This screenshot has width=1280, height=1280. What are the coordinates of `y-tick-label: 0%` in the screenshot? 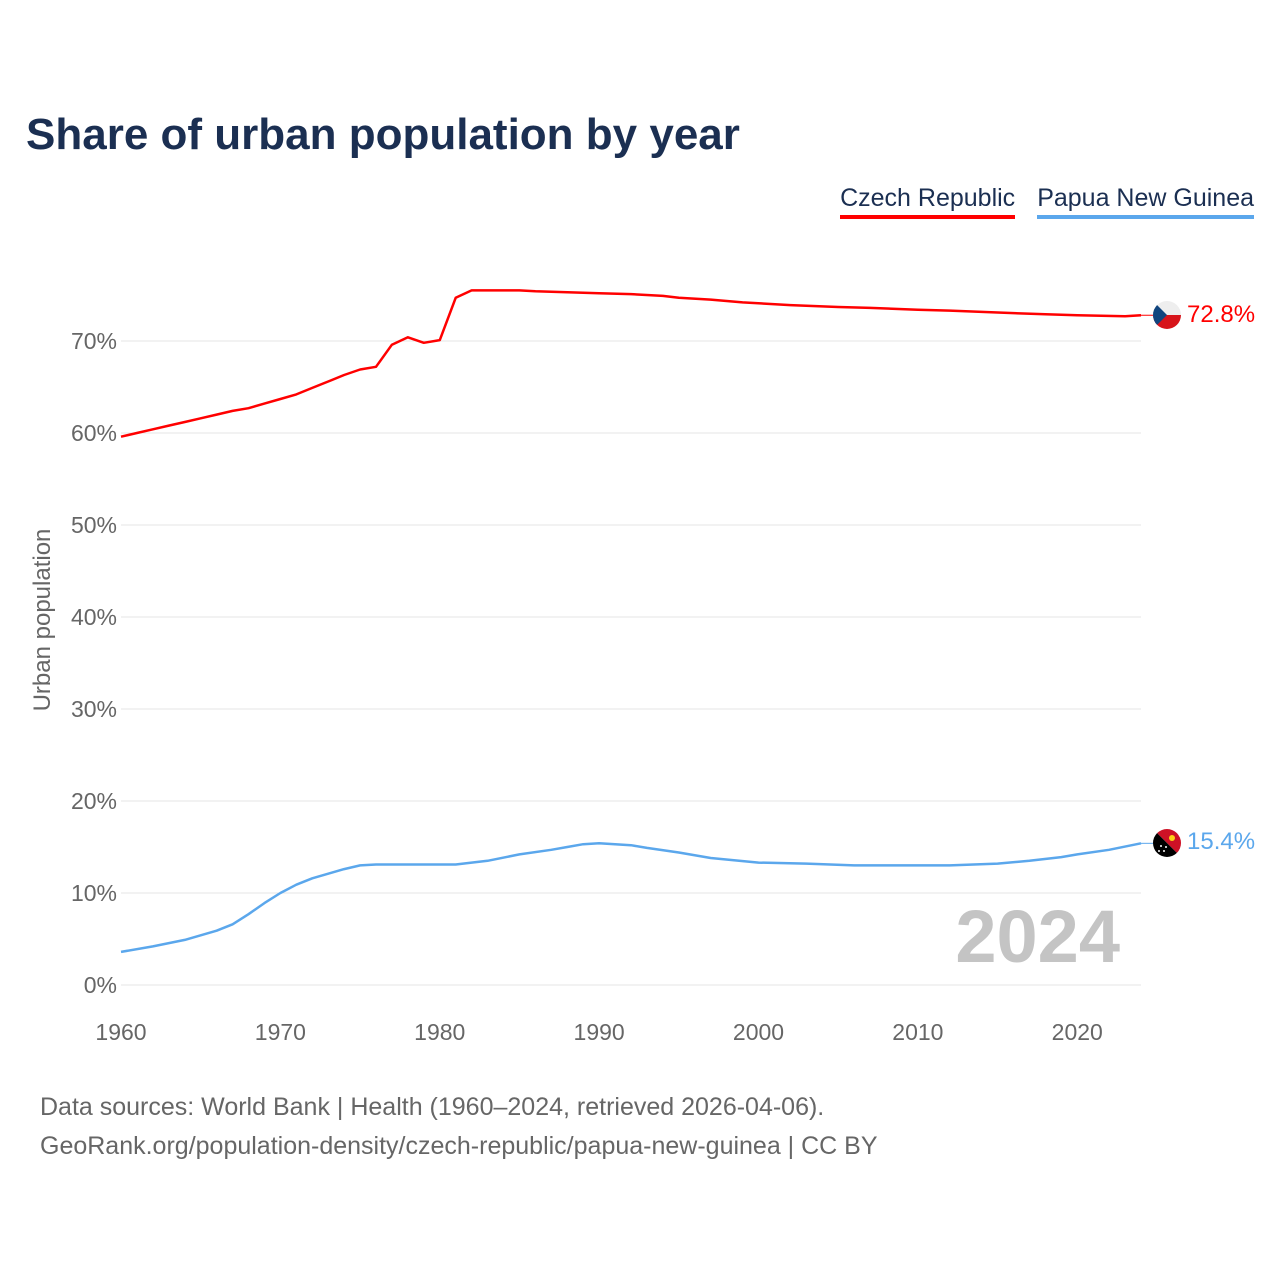 It's located at (100, 985).